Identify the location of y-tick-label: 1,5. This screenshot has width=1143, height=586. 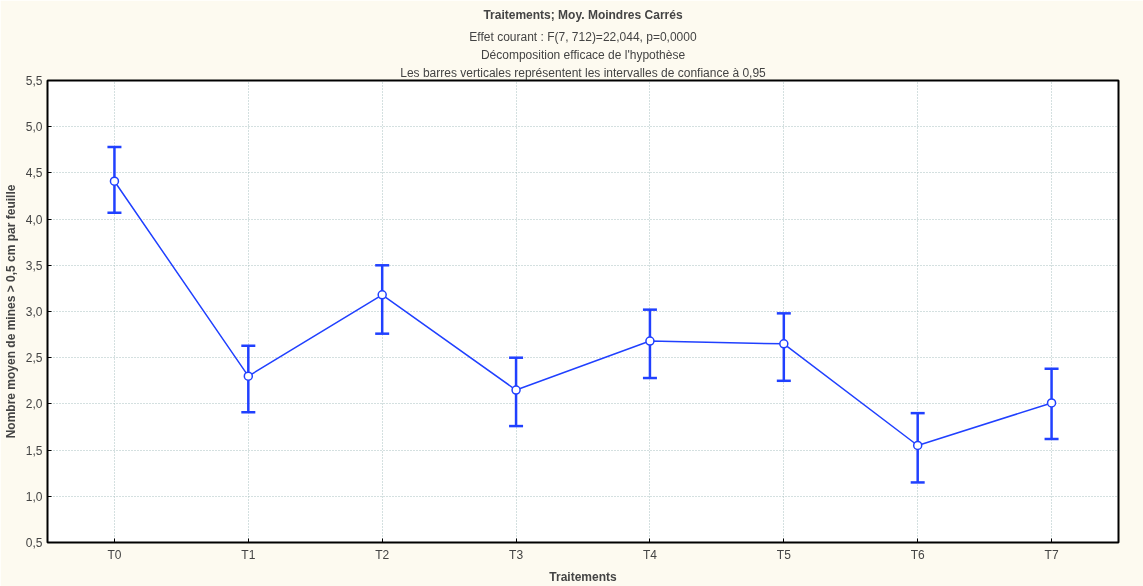
(34, 450).